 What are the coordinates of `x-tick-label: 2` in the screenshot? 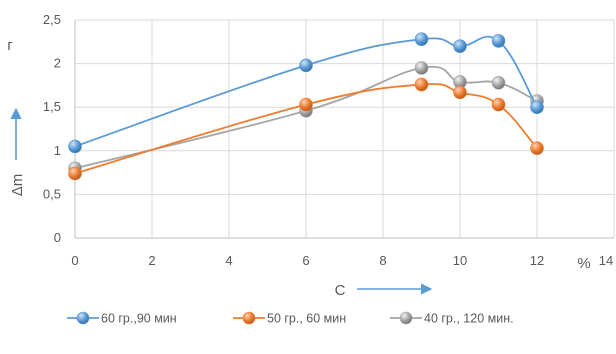 It's located at (151, 260).